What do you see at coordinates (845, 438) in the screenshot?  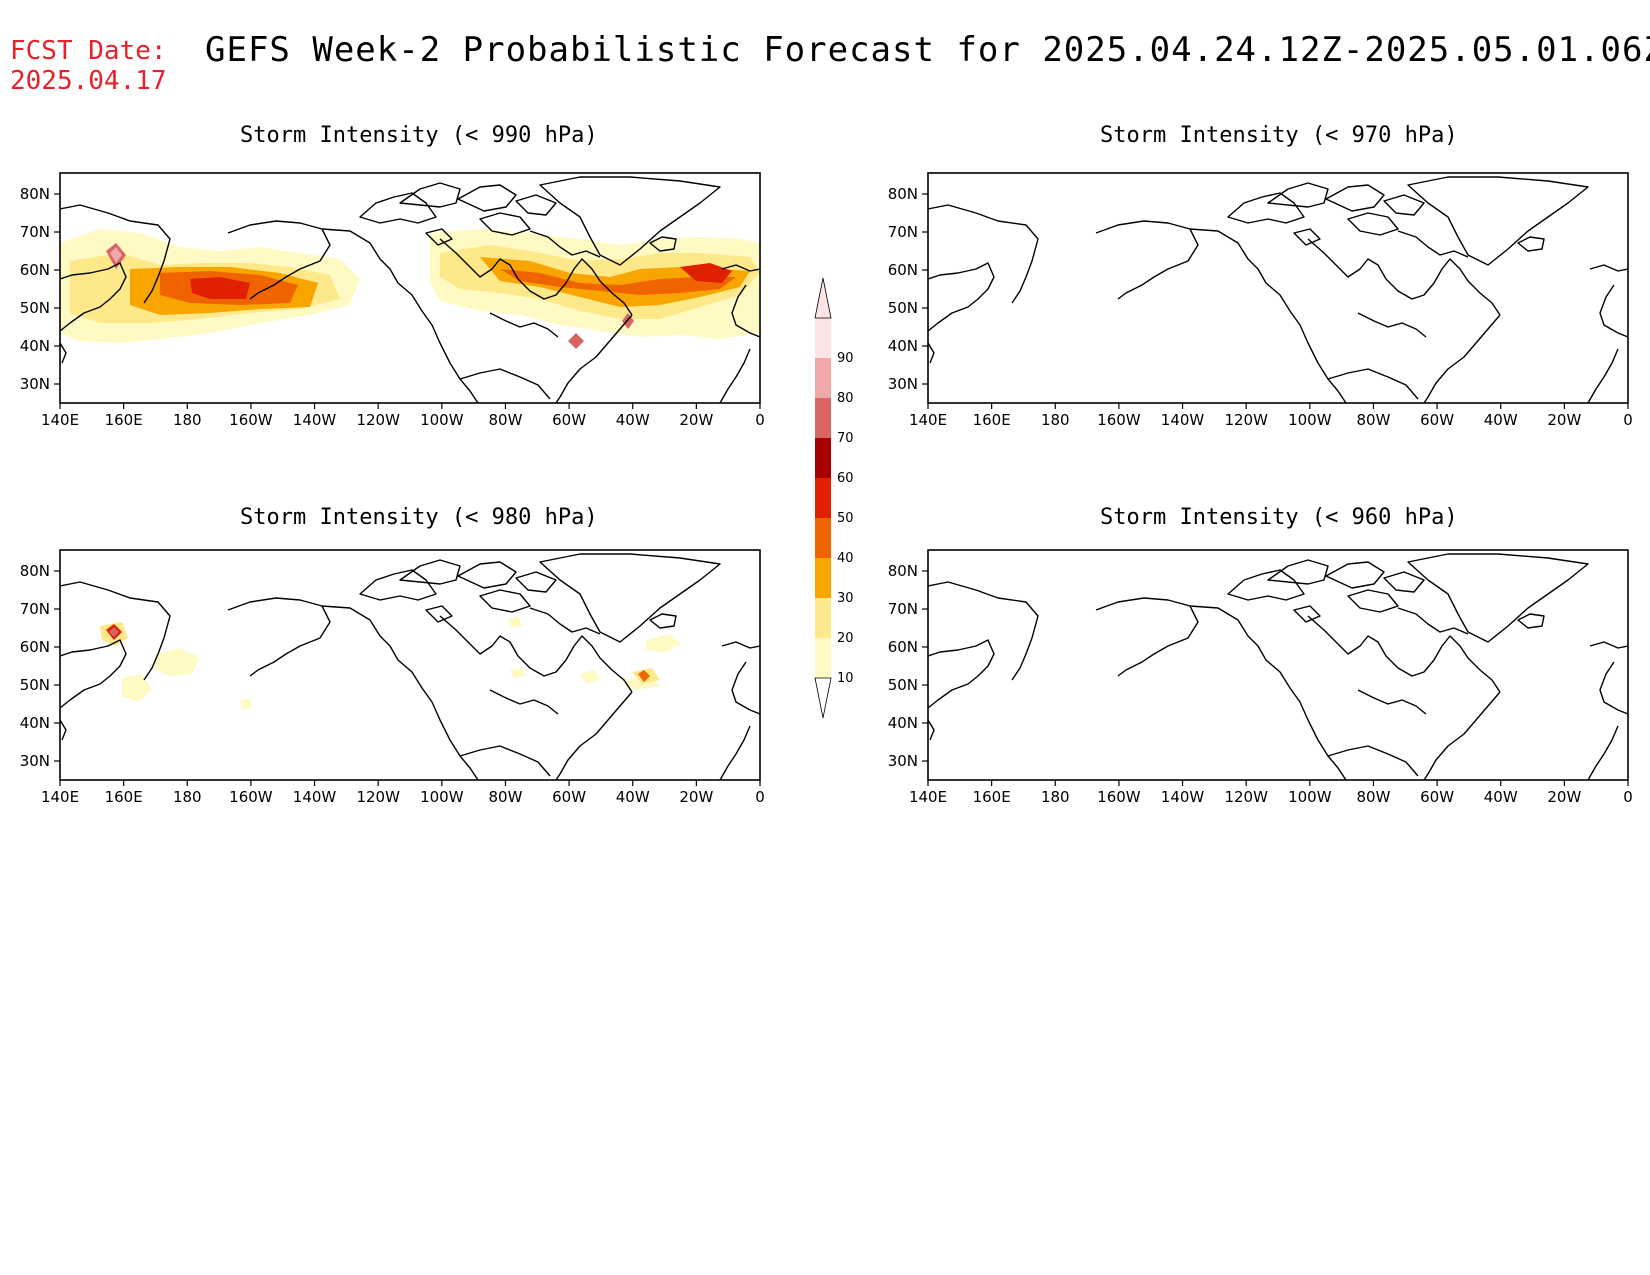 I see `colorbar-label: 70` at bounding box center [845, 438].